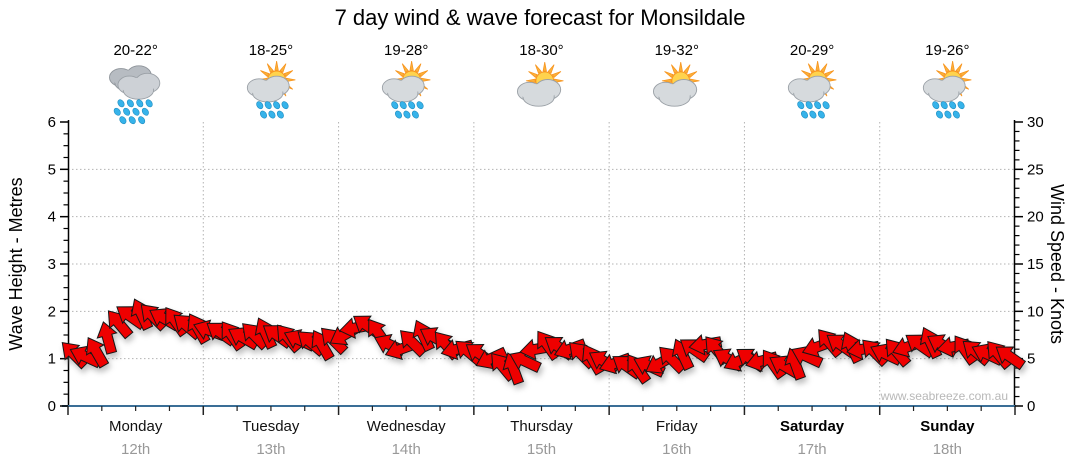 This screenshot has width=1080, height=475. I want to click on day-label: Friday, so click(676, 426).